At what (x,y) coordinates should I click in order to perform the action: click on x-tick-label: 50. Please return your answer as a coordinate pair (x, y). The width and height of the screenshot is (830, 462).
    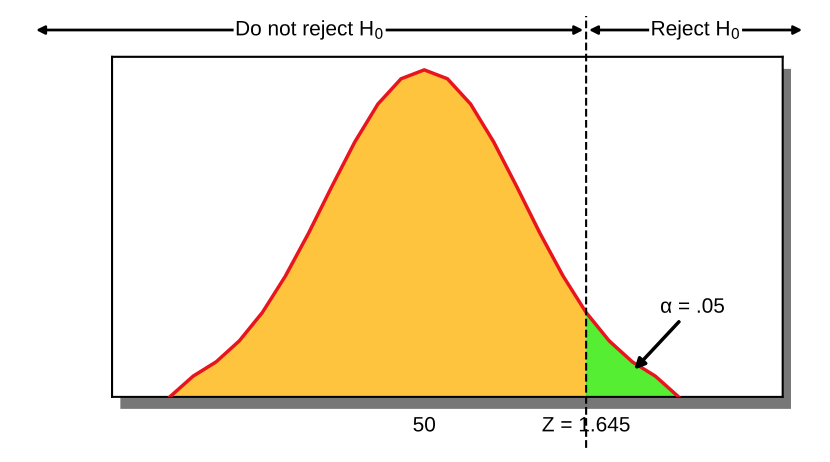
    Looking at the image, I should click on (424, 424).